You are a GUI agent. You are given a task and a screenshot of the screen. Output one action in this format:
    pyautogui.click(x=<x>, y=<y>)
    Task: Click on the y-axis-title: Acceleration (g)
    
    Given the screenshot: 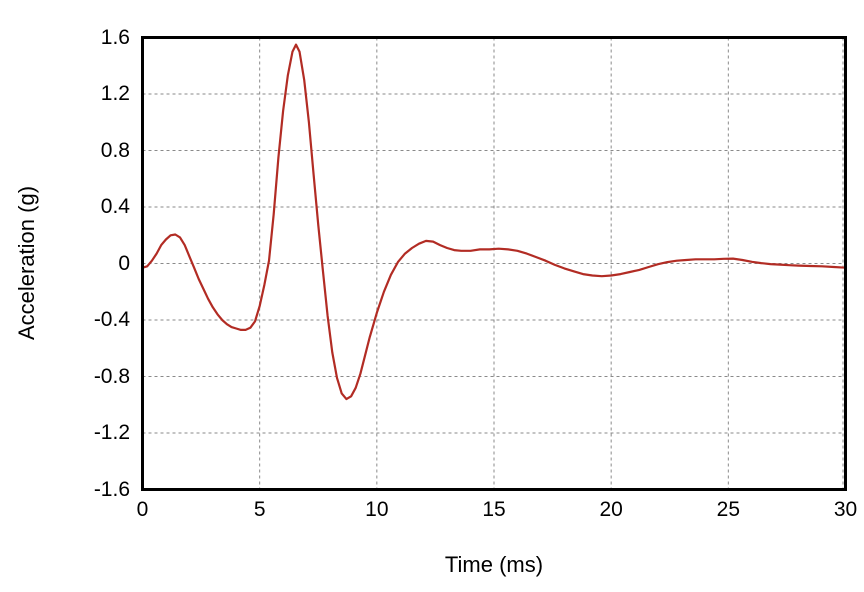 What is the action you would take?
    pyautogui.click(x=26, y=263)
    